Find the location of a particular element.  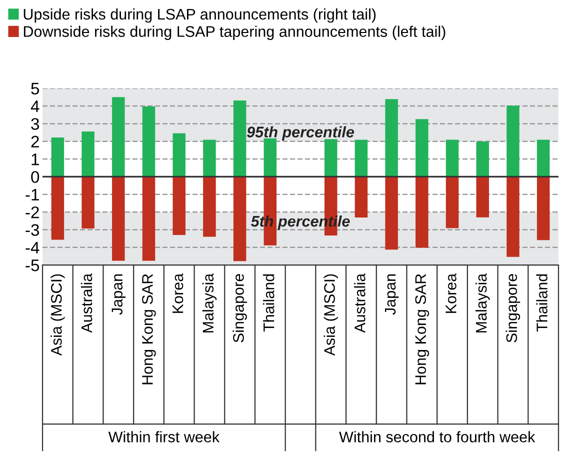

y-tick-label: -1 is located at coordinates (32, 194).